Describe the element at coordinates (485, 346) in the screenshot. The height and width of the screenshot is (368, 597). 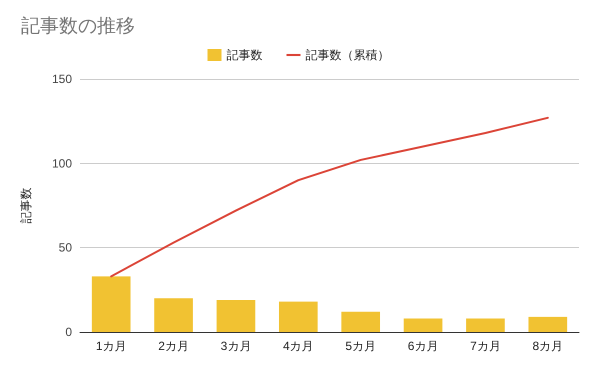
I see `x-tick-label: 7カ月` at that location.